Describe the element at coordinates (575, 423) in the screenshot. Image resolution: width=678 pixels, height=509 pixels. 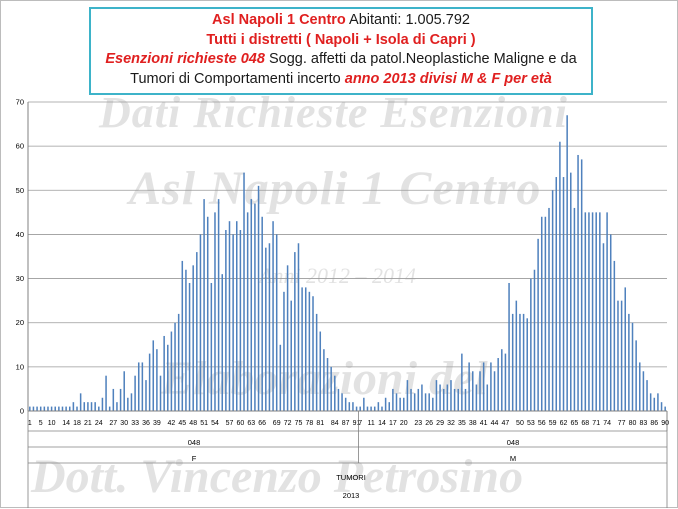
I see `x-tick-label: 65` at that location.